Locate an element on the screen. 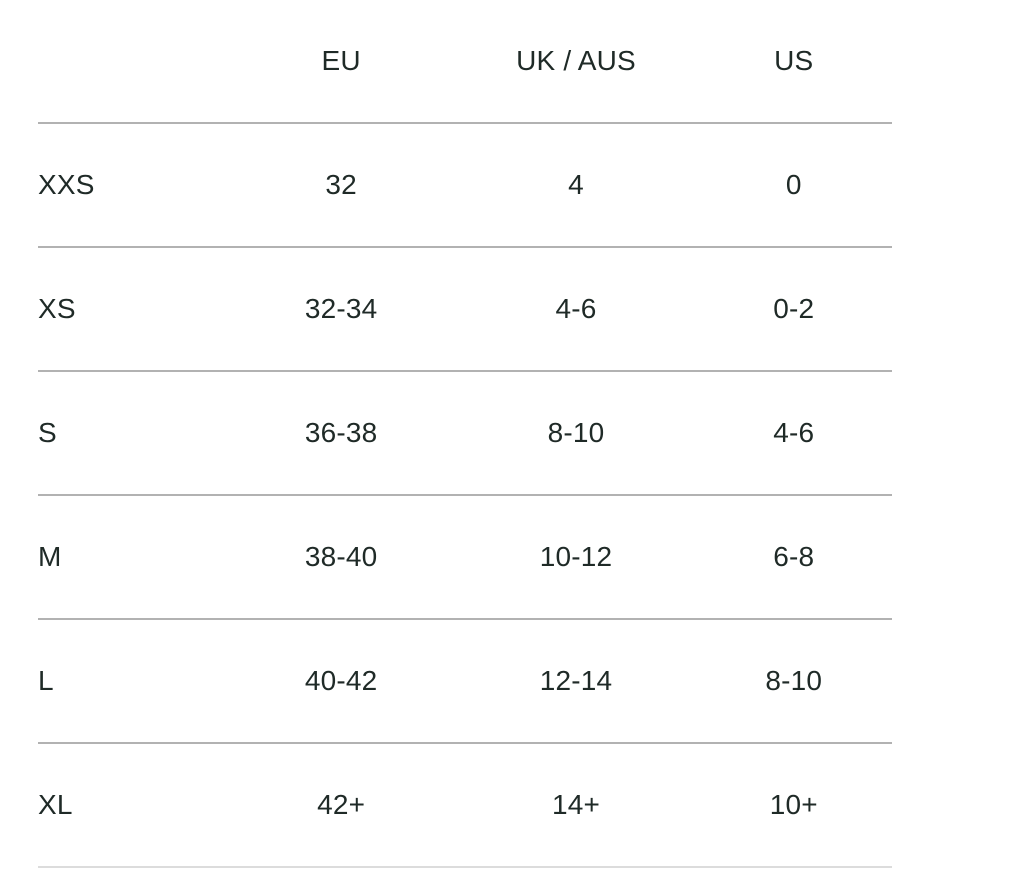  column-header-us: US is located at coordinates (794, 60).